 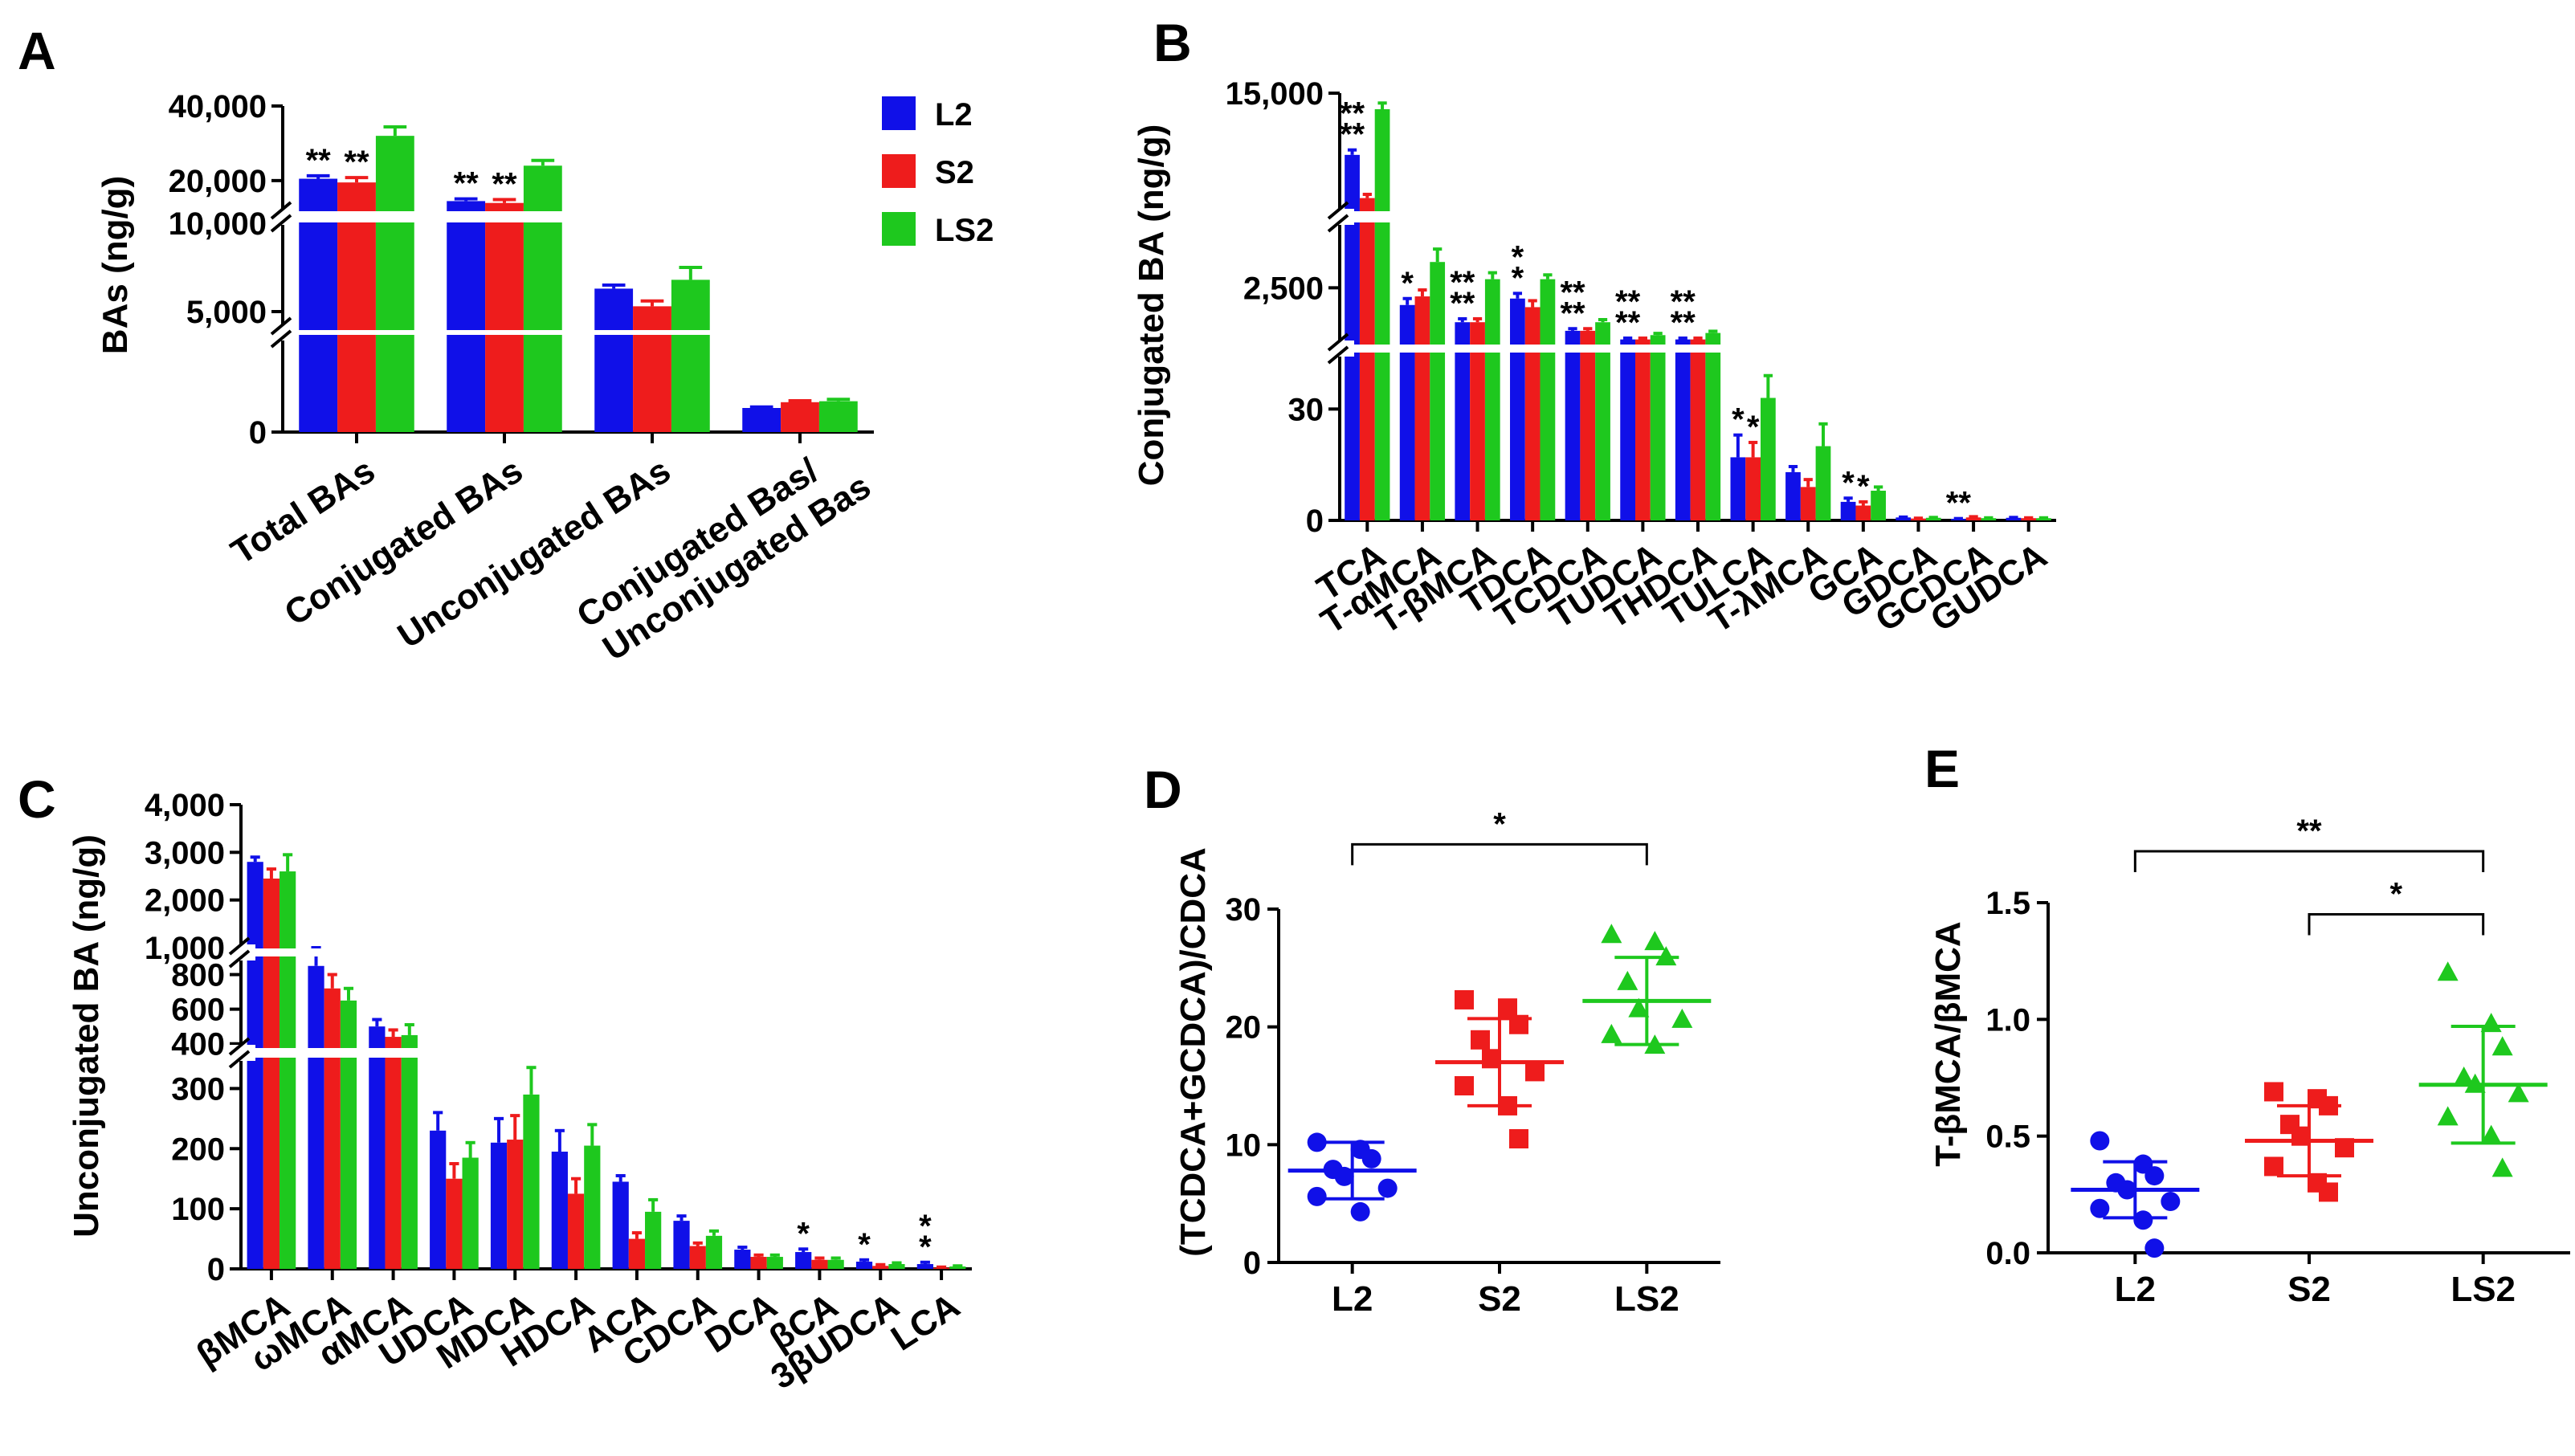 I want to click on bar-b-gudca-l2, so click(x=2014, y=518).